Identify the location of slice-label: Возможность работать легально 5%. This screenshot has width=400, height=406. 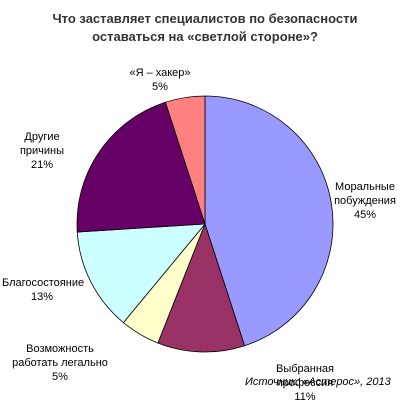
(60, 363).